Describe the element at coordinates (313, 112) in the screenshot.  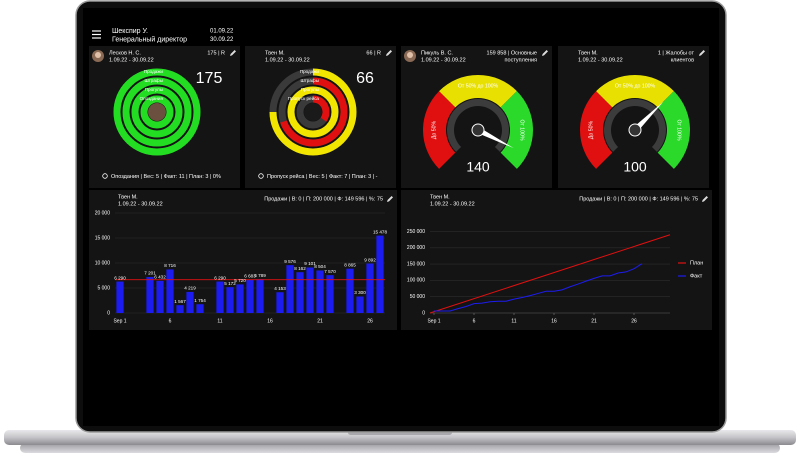
I see `ring-center` at that location.